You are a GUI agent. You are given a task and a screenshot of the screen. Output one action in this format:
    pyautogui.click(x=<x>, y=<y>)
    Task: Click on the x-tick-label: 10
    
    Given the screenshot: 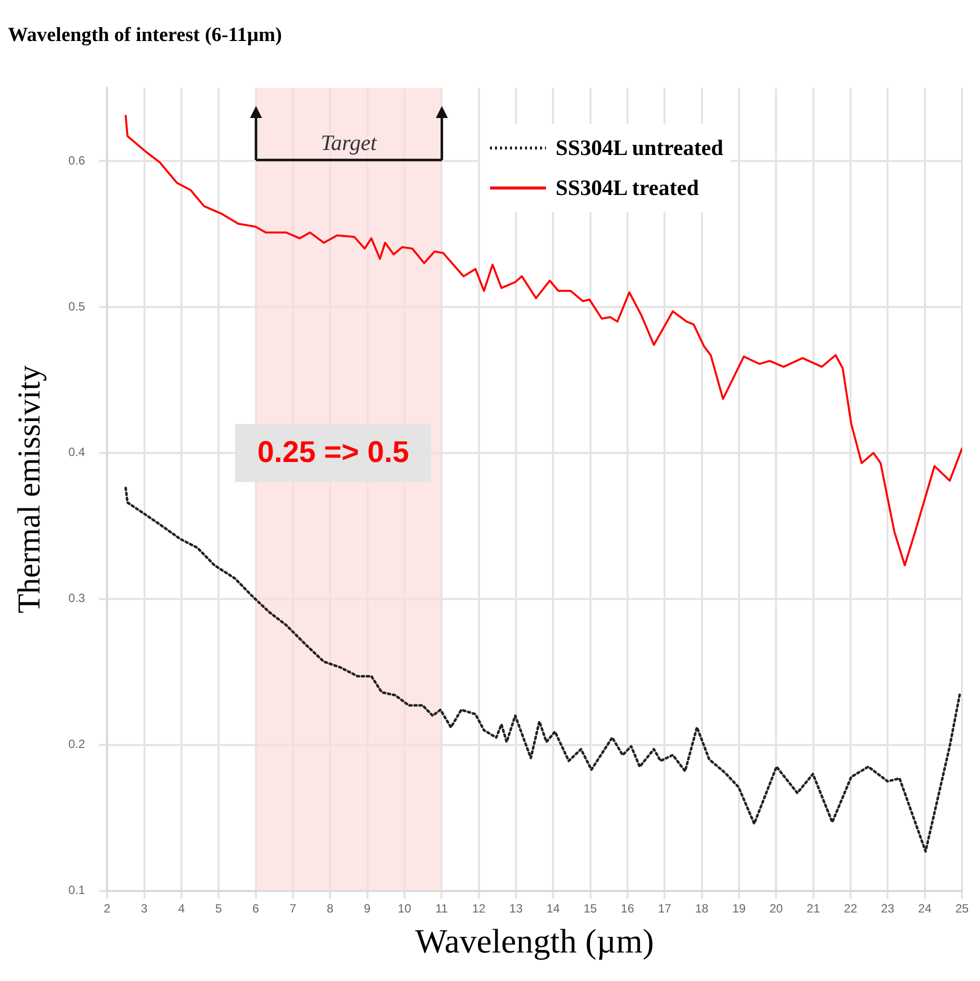 What is the action you would take?
    pyautogui.click(x=405, y=908)
    